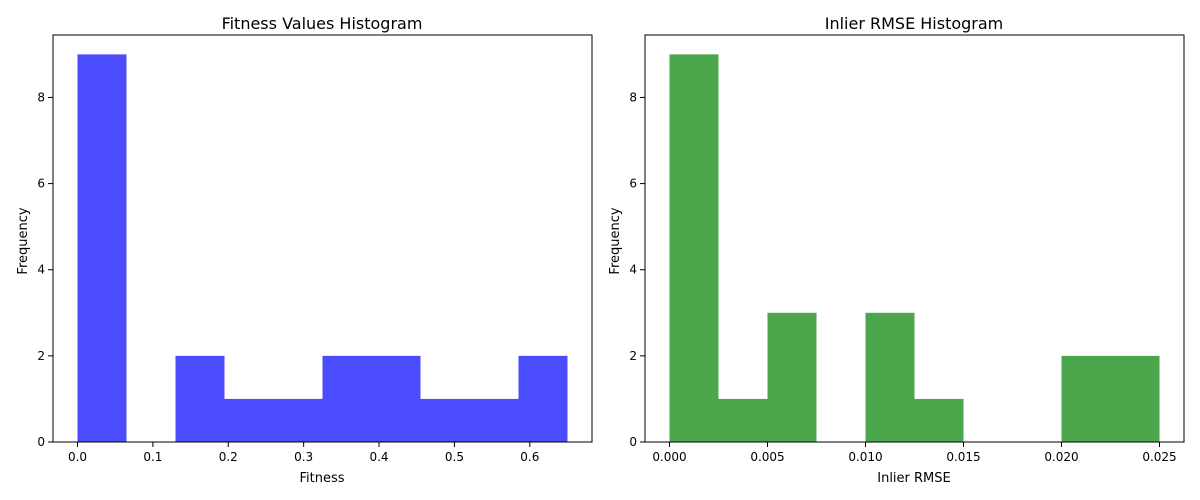 The image size is (1200, 500). Describe the element at coordinates (228, 457) in the screenshot. I see `x-tick-label: 0.2` at that location.